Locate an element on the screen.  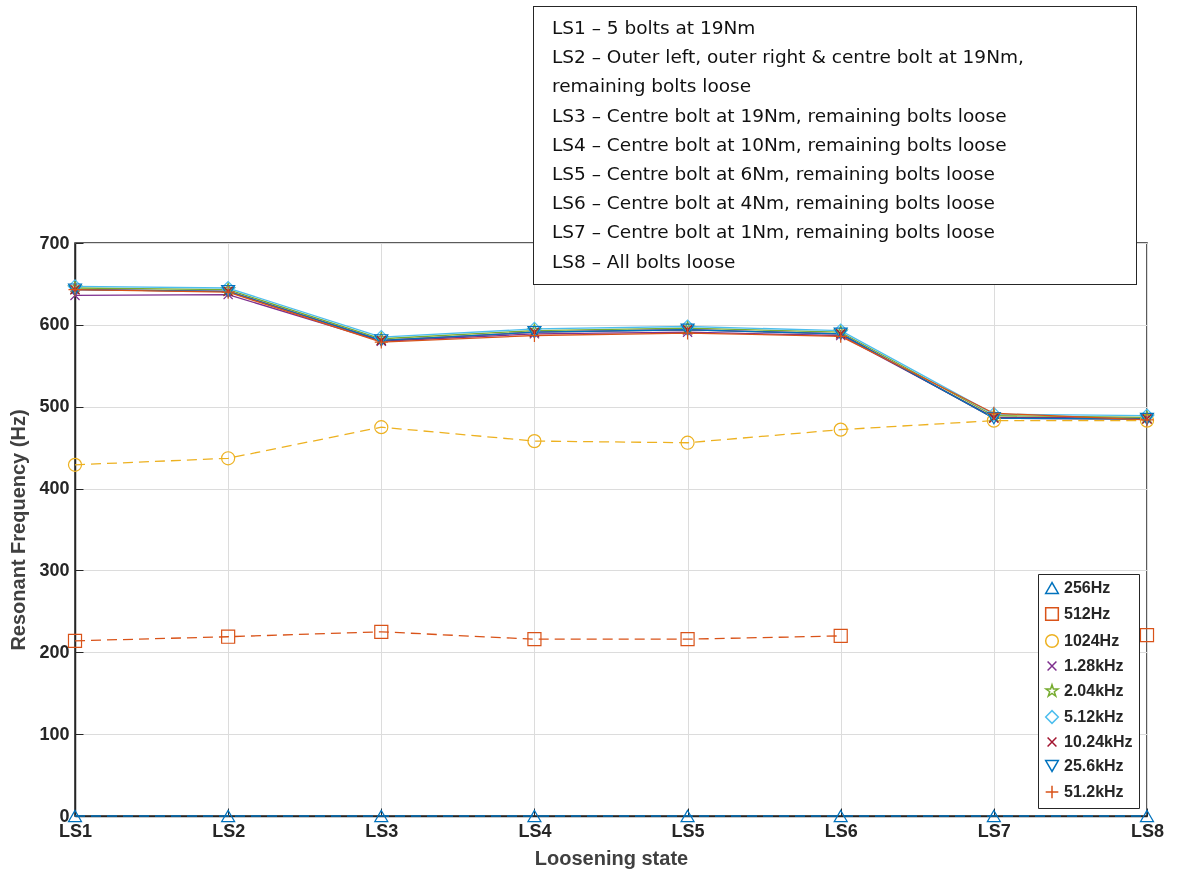
x-axis-title: Loosening state is located at coordinates (611, 857).